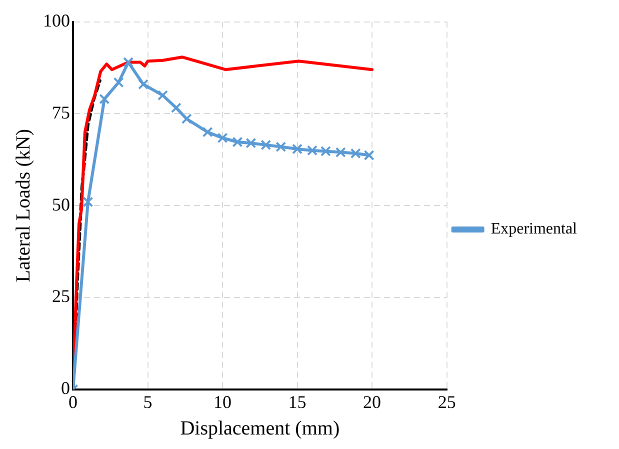 This screenshot has height=449, width=619. Describe the element at coordinates (61, 296) in the screenshot. I see `y-tick-label: 25` at that location.